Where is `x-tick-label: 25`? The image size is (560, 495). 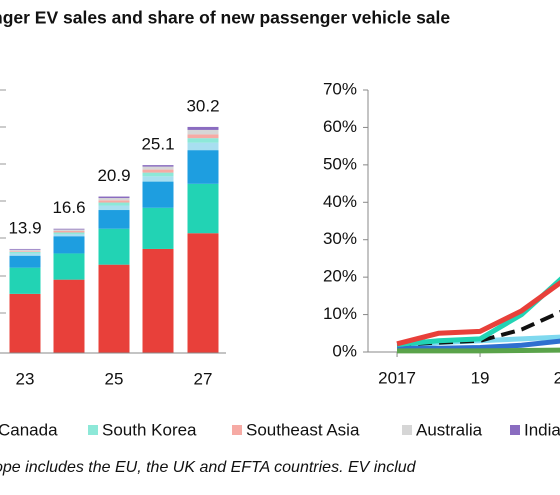
x-tick-label: 25 is located at coordinates (114, 378).